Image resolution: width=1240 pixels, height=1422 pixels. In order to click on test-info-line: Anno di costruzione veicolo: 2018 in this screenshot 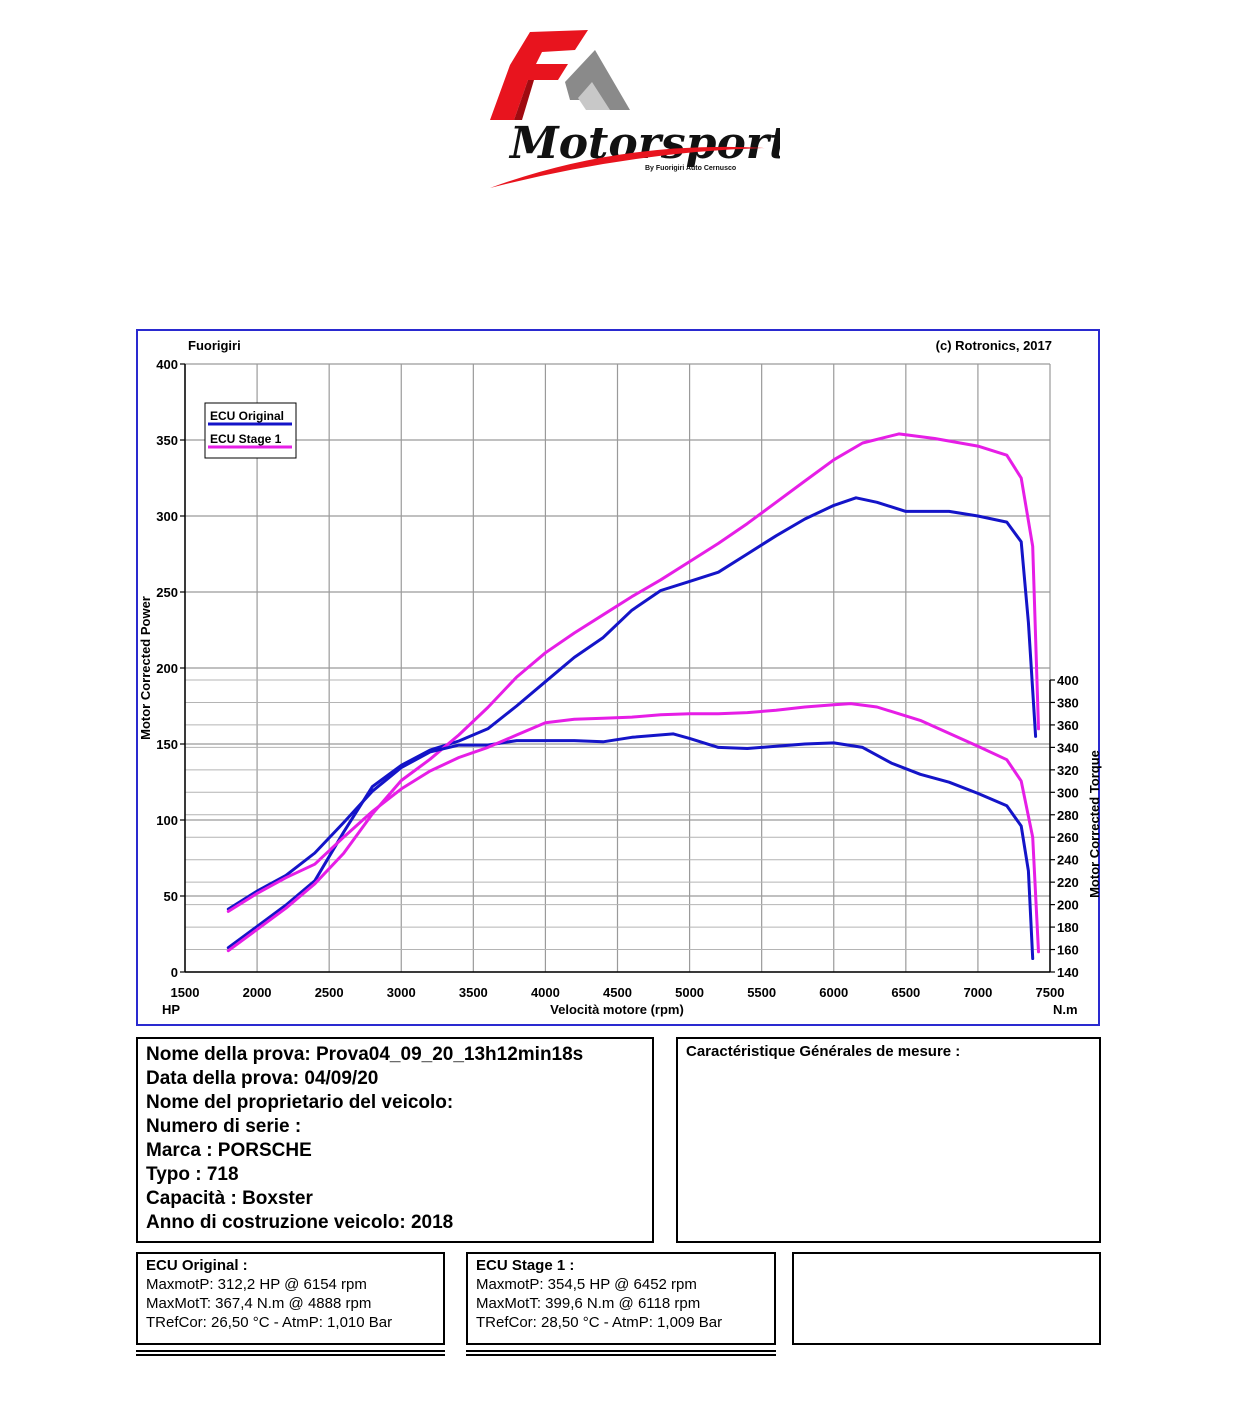, I will do `click(300, 1222)`.